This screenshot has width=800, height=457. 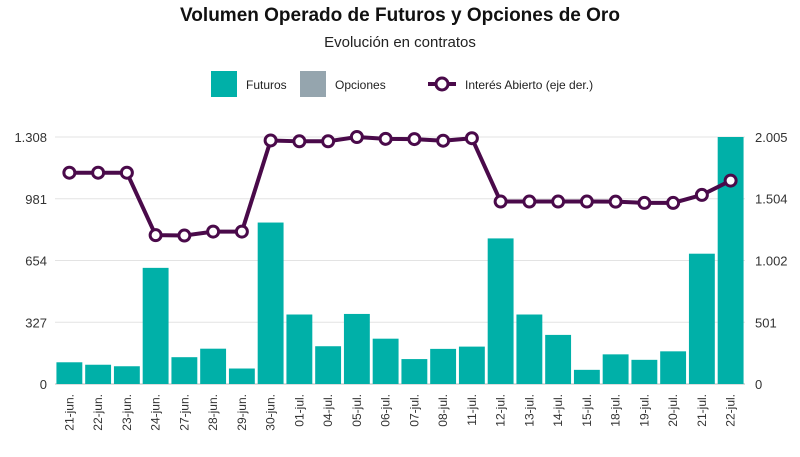 What do you see at coordinates (224, 84) in the screenshot?
I see `legend-swatch-futuros` at bounding box center [224, 84].